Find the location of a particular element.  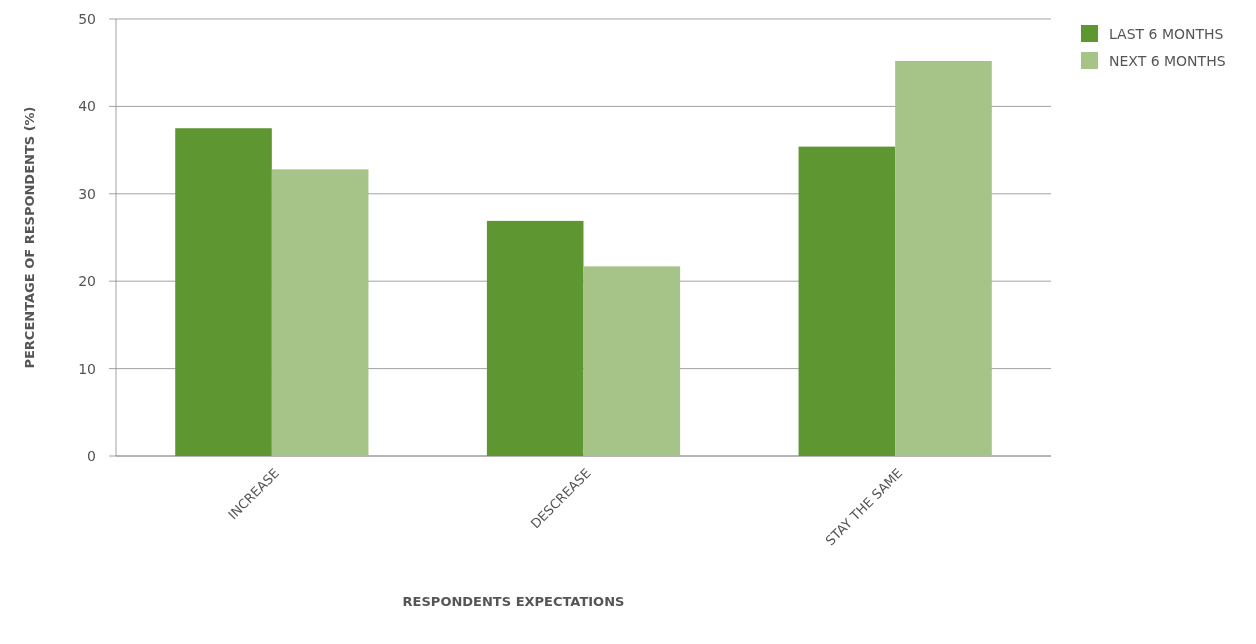

y-tick-label: 30 is located at coordinates (87, 193).